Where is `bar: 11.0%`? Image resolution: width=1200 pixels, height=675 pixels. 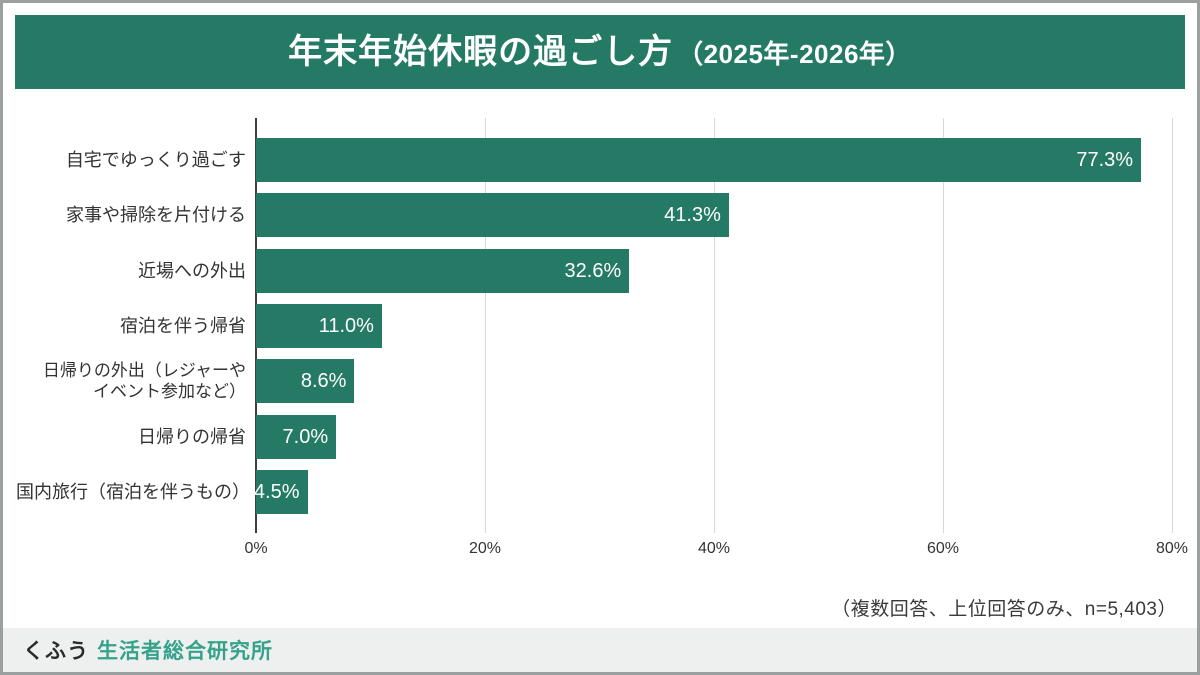
bar: 11.0% is located at coordinates (319, 326).